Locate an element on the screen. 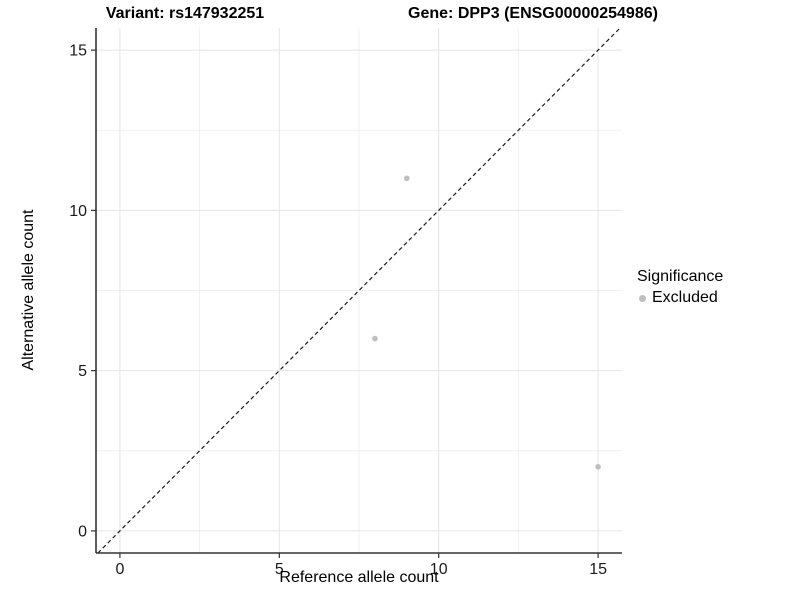 Image resolution: width=800 pixels, height=600 pixels. y-tick-label: 15 is located at coordinates (78, 51).